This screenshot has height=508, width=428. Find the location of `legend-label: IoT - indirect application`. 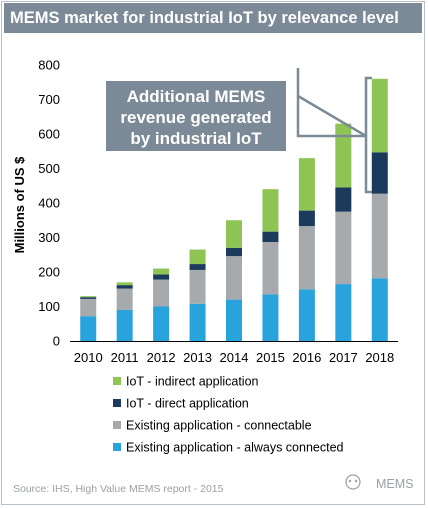

legend-label: IoT - indirect application is located at coordinates (192, 382).